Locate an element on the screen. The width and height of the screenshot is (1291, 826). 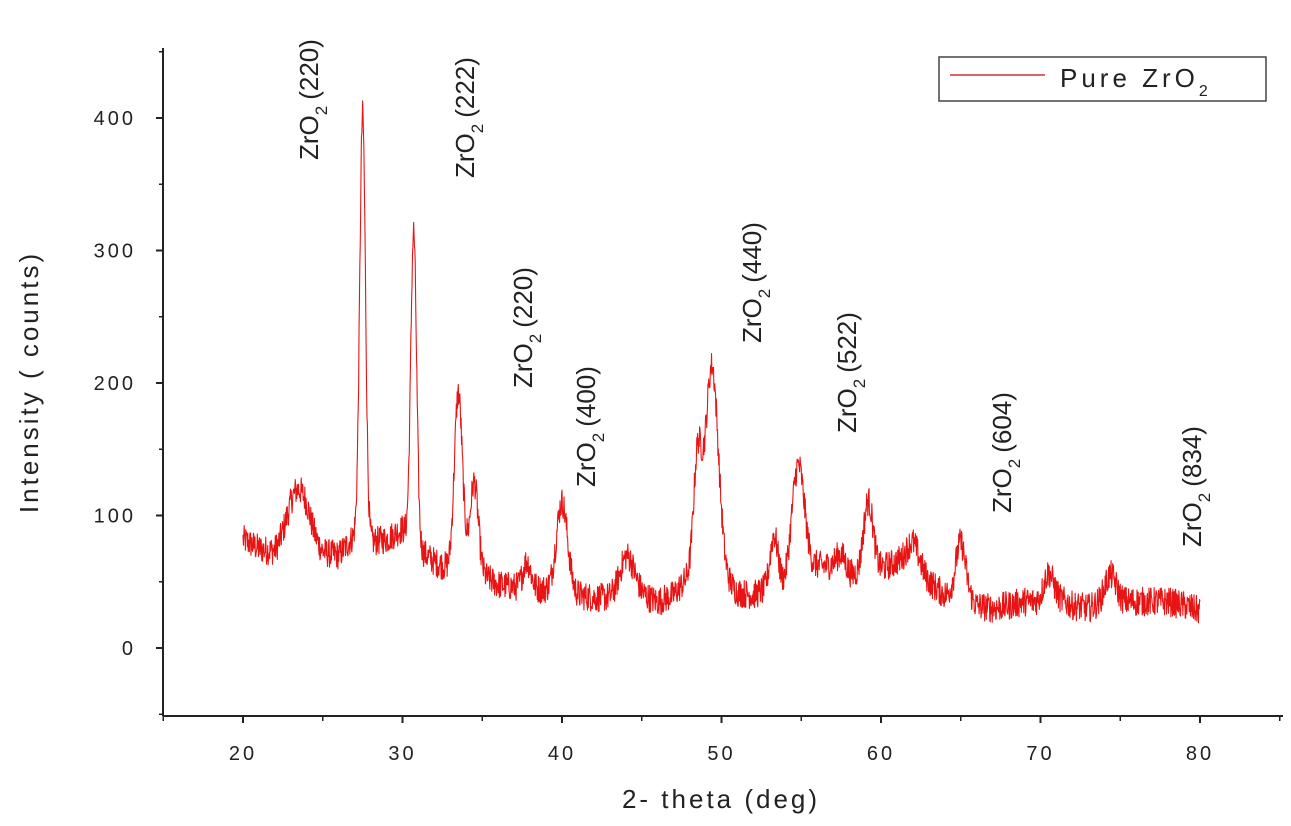
y-tick-label: 300 is located at coordinates (115, 252).